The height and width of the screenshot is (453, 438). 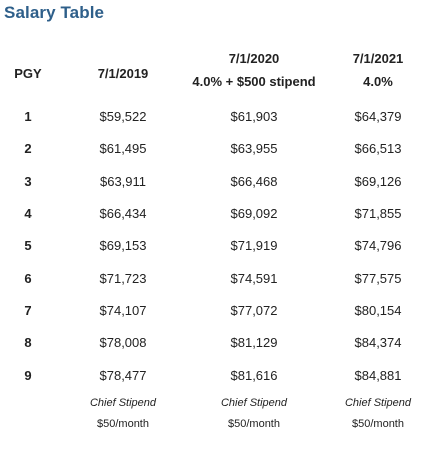 I want to click on header-2019: 7/1/2019, so click(x=123, y=76).